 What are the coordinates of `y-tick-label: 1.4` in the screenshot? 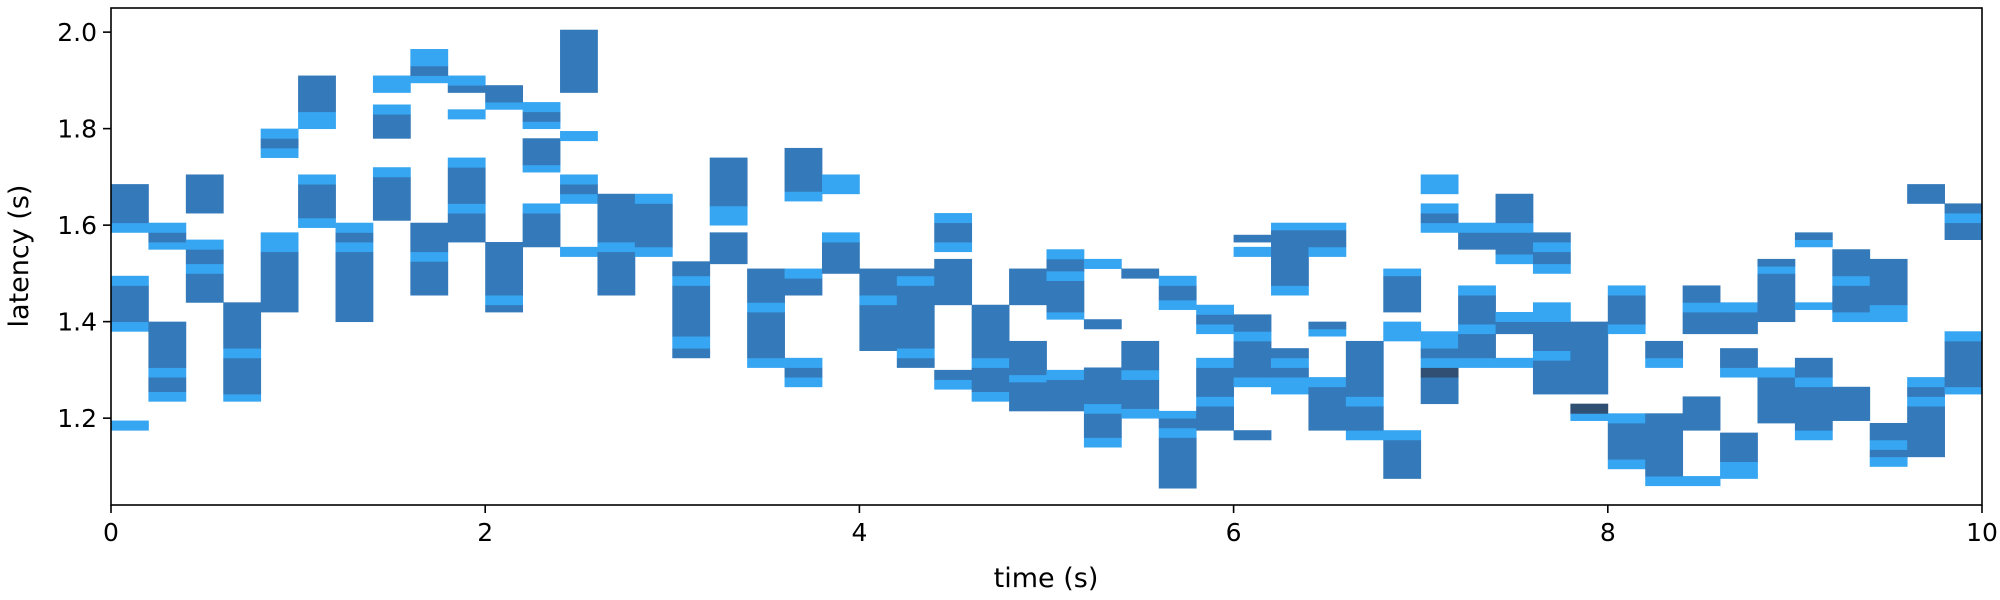 It's located at (77, 322).